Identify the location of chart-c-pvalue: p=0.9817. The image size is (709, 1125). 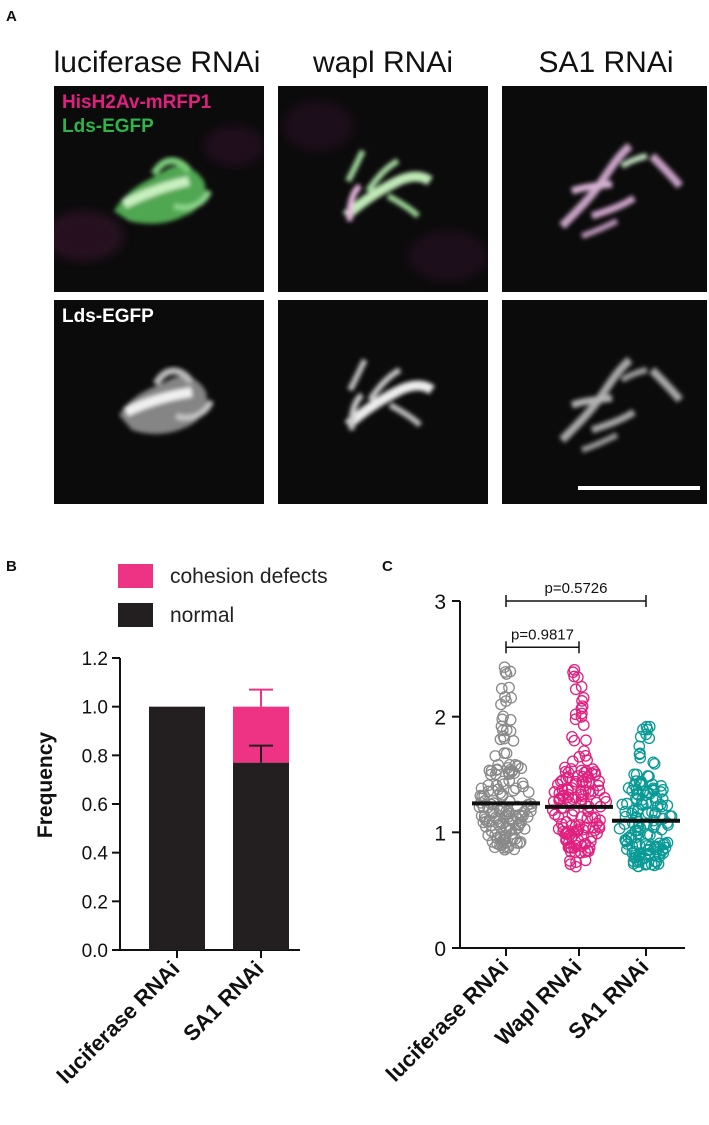
(542, 634).